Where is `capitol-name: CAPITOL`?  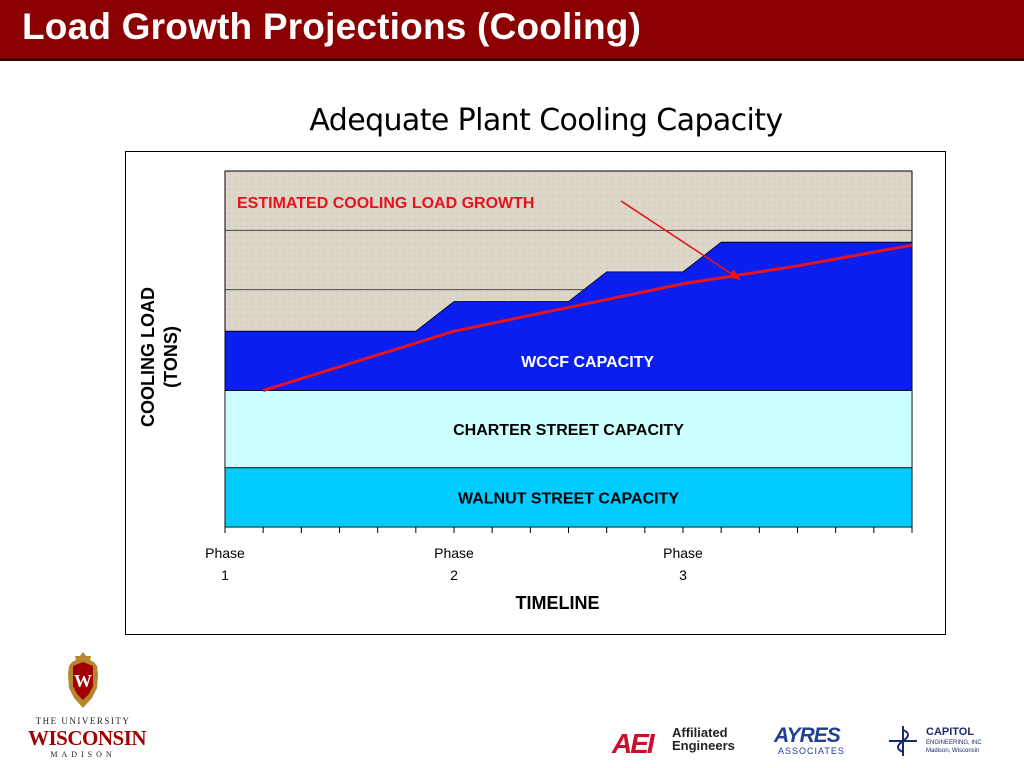 capitol-name: CAPITOL is located at coordinates (950, 732).